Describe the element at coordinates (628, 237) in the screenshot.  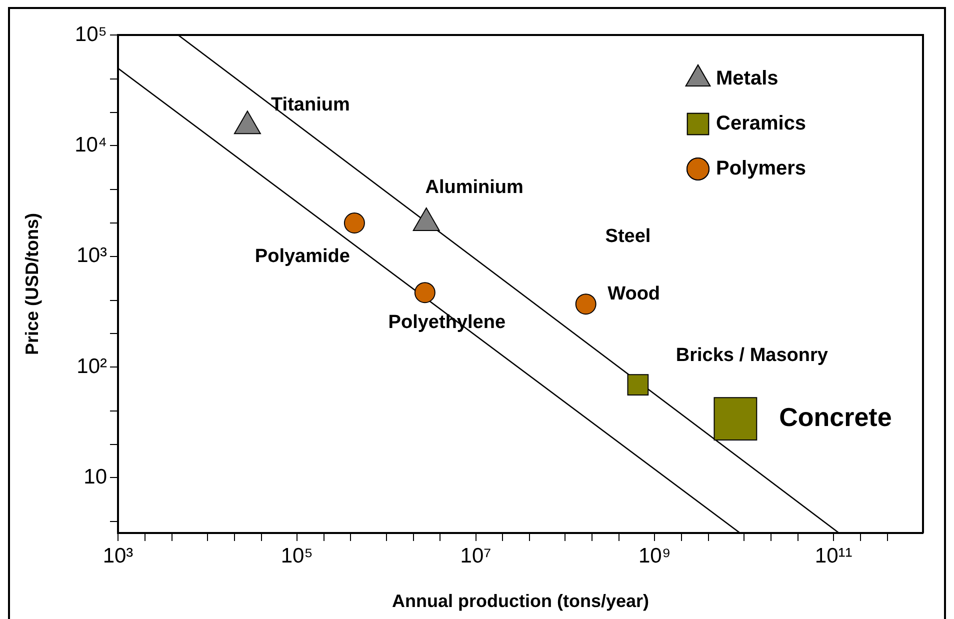
I see `annotation: Steel` at that location.